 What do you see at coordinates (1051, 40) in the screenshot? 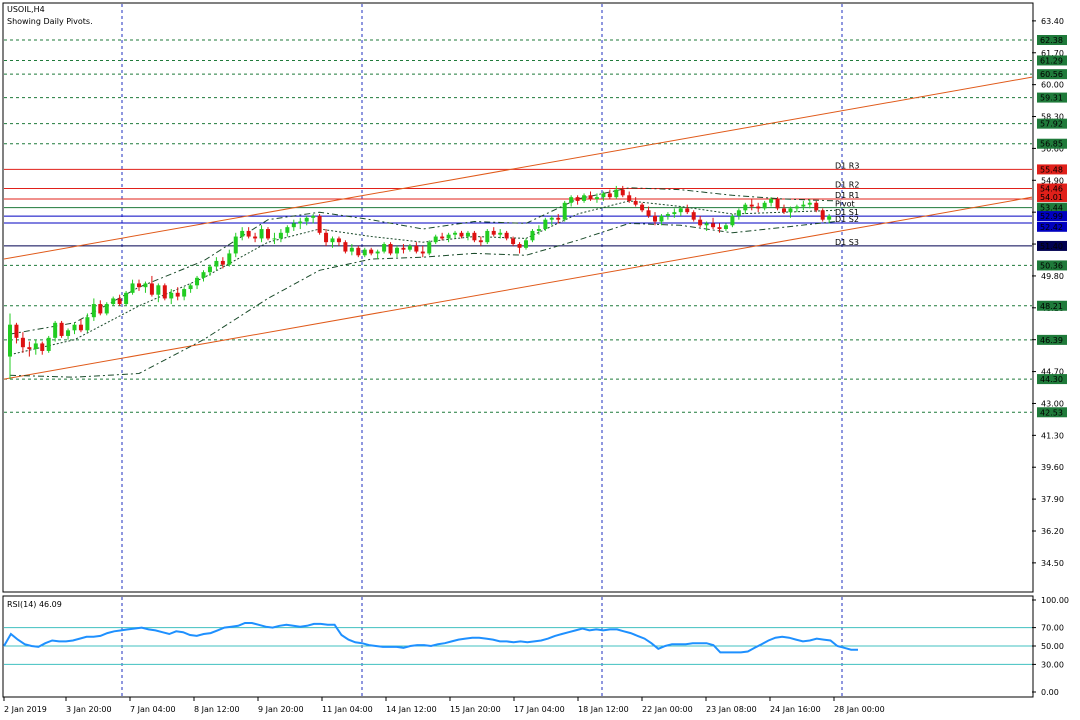
I see `price-tag-label: 62.38` at bounding box center [1051, 40].